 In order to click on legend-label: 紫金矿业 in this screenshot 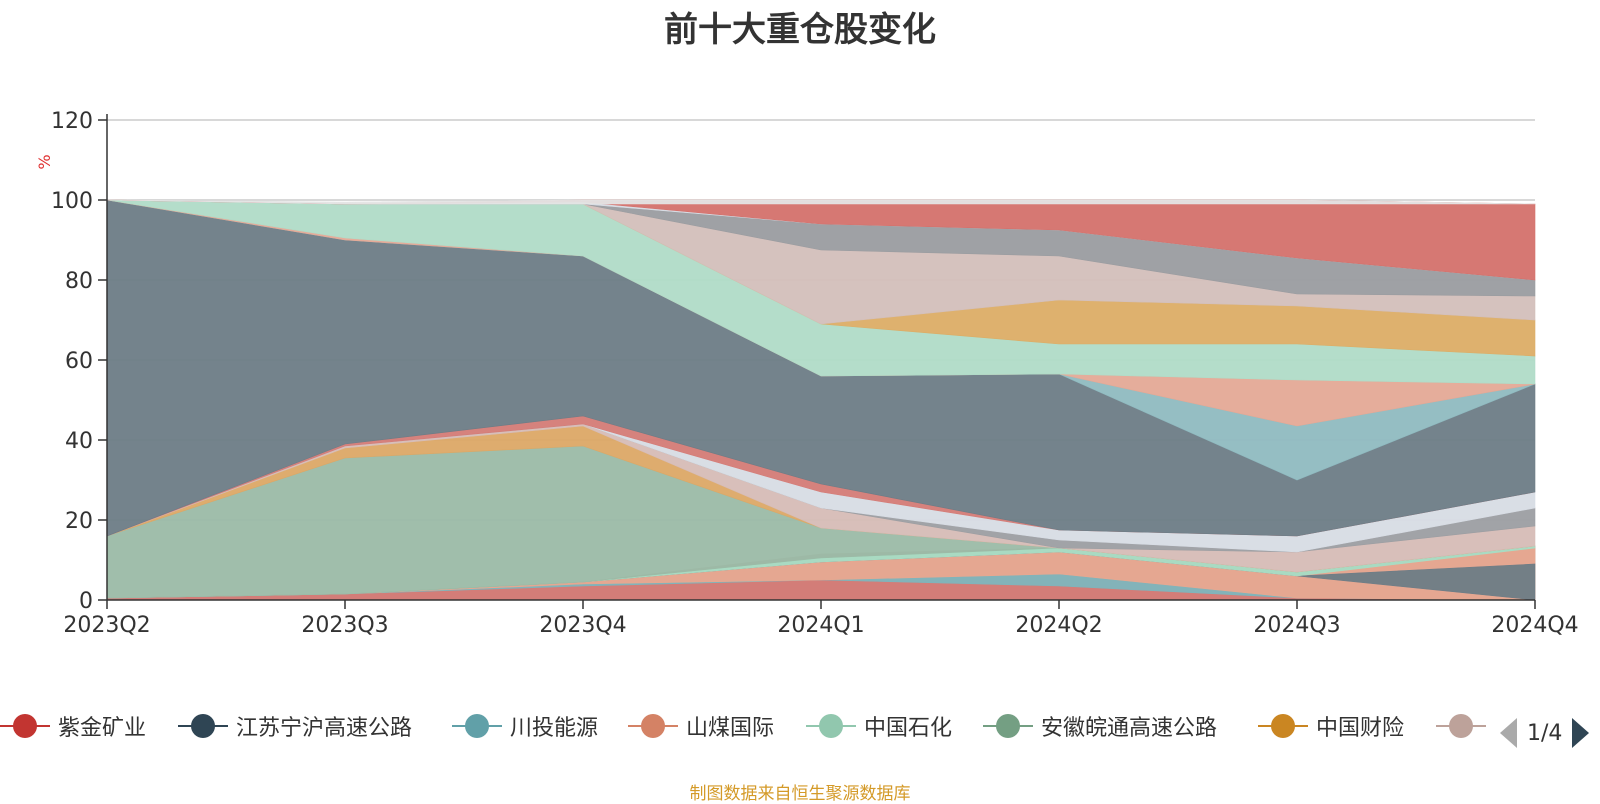, I will do `click(102, 728)`.